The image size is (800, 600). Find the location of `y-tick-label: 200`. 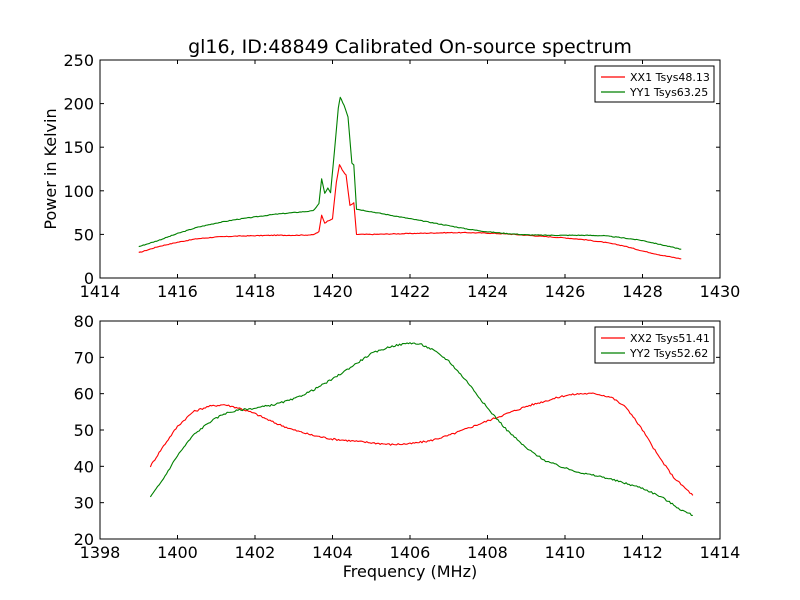

y-tick-label: 200 is located at coordinates (78, 104).